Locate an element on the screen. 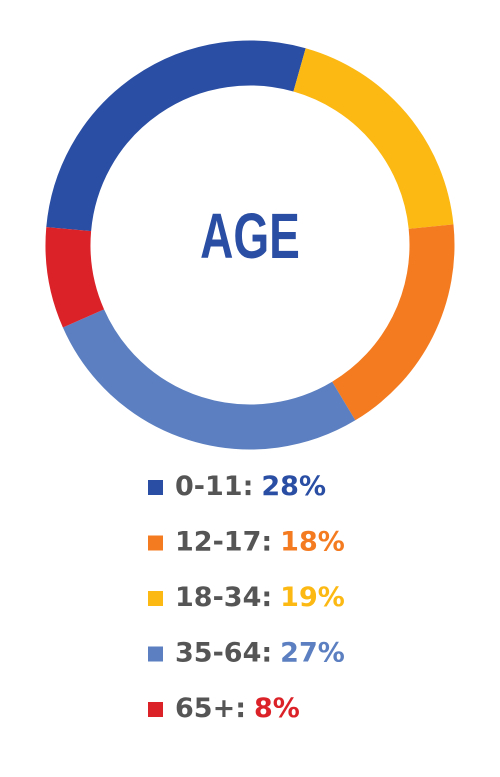 The image size is (500, 777). legend-entry: 65+: 8% is located at coordinates (237, 708).